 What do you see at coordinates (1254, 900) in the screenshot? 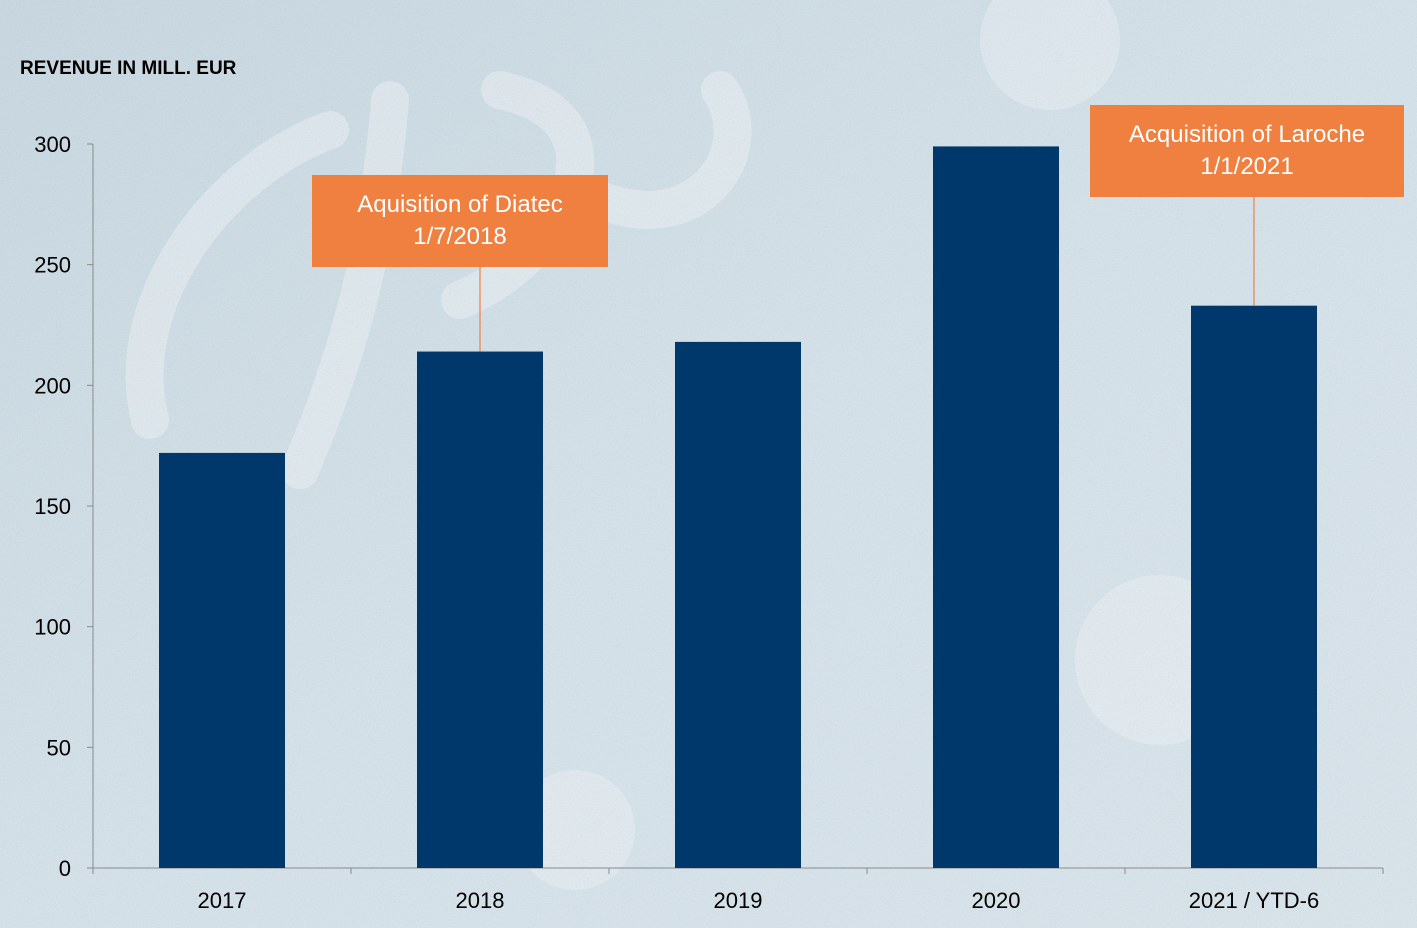
I see `x-tick-label: 2021 / YTD-6` at bounding box center [1254, 900].